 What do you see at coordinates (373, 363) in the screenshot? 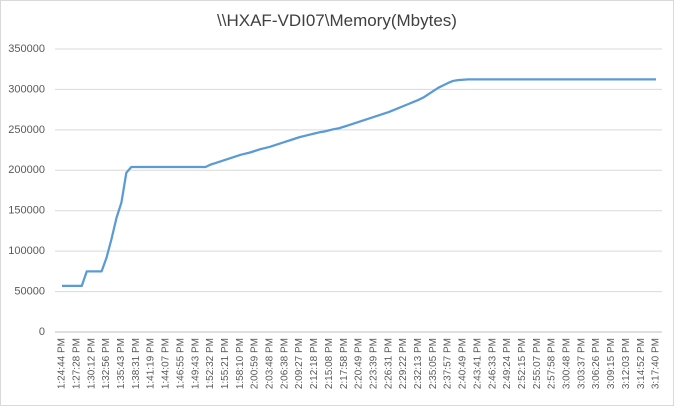
I see `x-tick-label: 2:23:39 PM` at bounding box center [373, 363].